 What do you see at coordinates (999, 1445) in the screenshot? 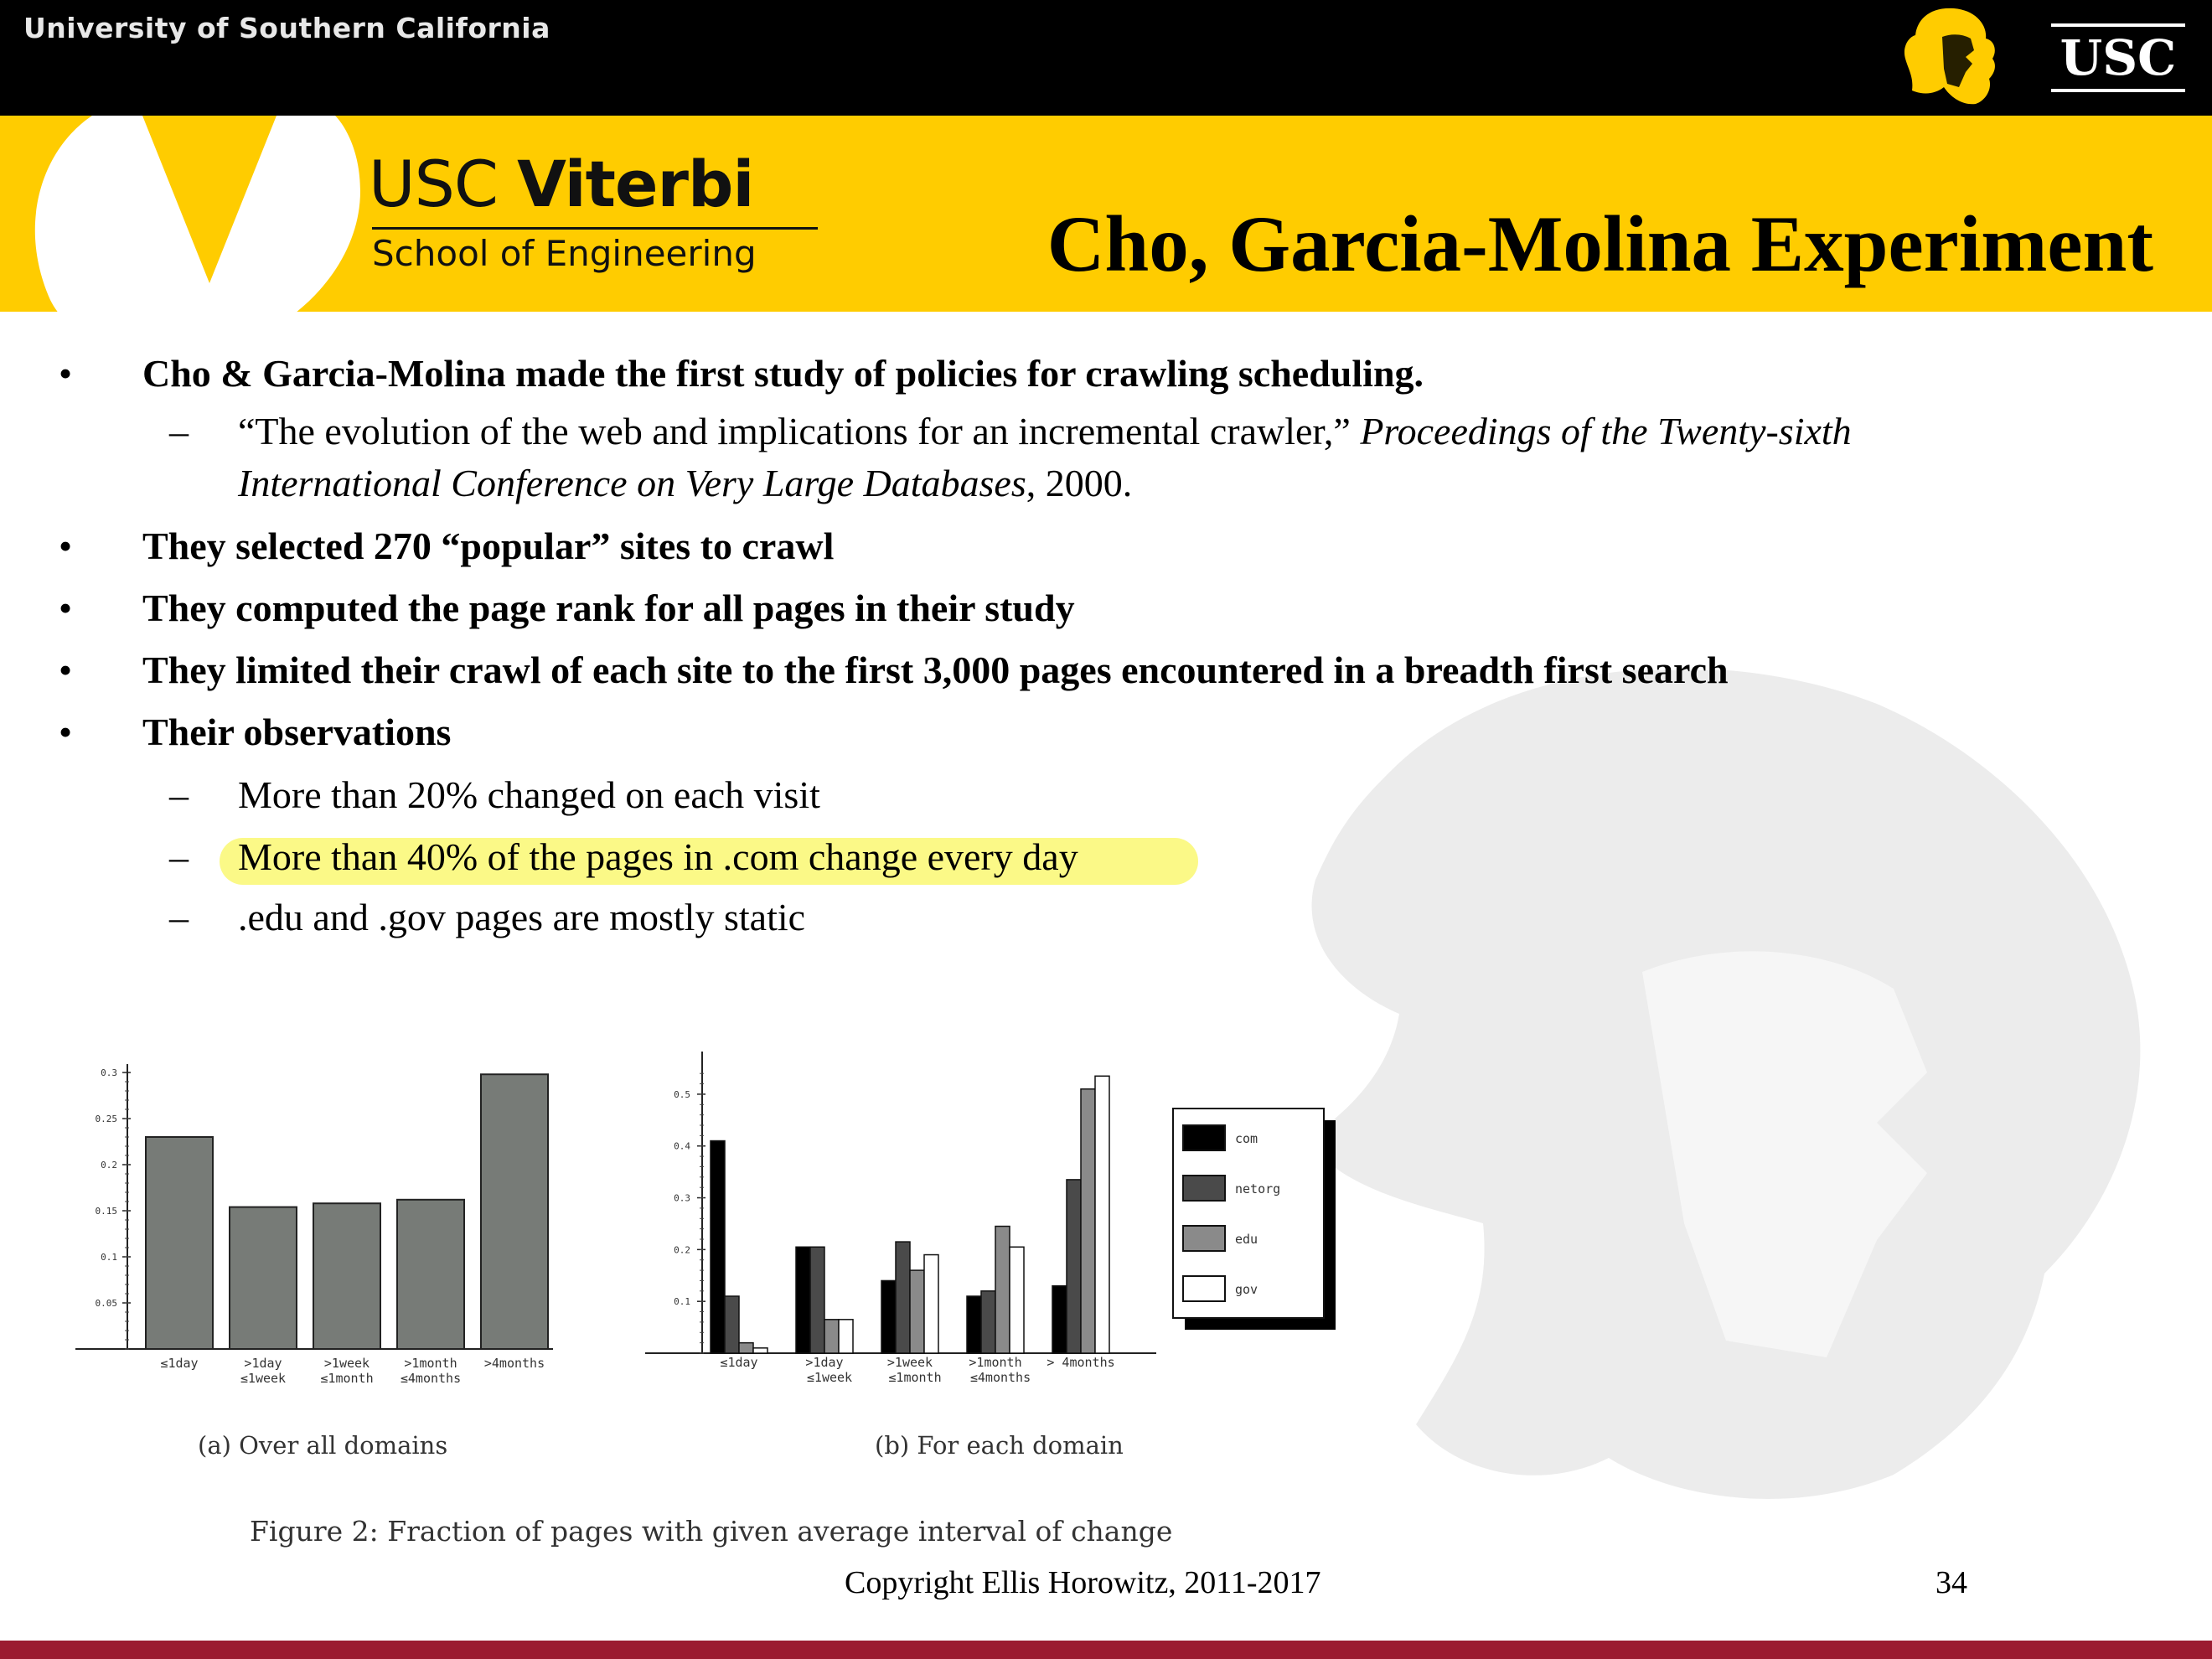
I see `subcaption-b: (b) For each domain` at bounding box center [999, 1445].